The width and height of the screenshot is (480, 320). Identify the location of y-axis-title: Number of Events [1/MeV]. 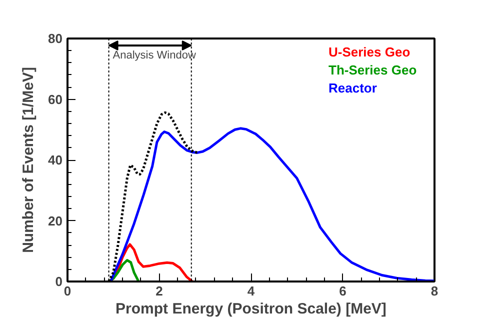
(29, 160).